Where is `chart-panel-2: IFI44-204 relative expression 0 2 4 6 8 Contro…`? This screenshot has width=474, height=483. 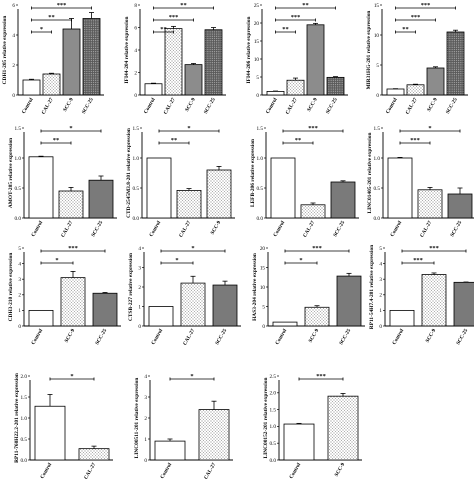
chart-panel-2: IFI44-204 relative expression 0 2 4 6 8 Contro… is located at coordinates (175, 58).